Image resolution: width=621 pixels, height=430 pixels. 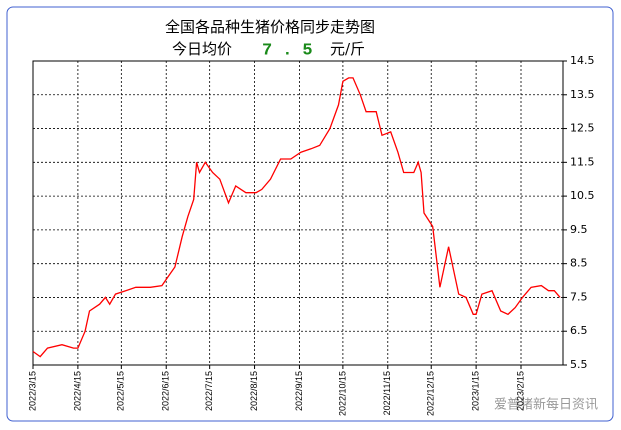 What do you see at coordinates (579, 364) in the screenshot?
I see `y-tick-label: 5.5` at bounding box center [579, 364].